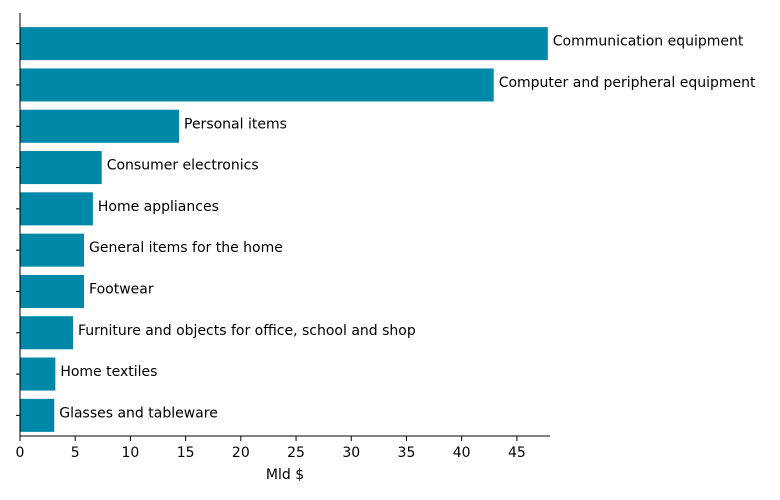  Describe the element at coordinates (108, 372) in the screenshot. I see `bar-label: Home textiles` at that location.